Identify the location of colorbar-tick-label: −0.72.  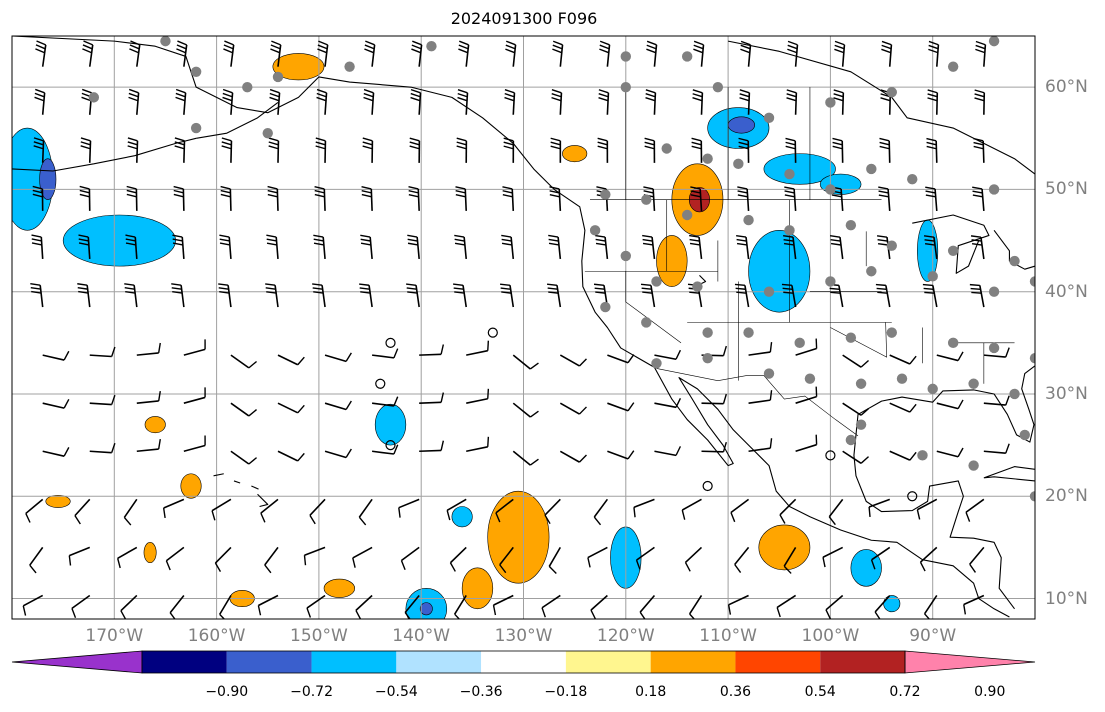
(311, 692).